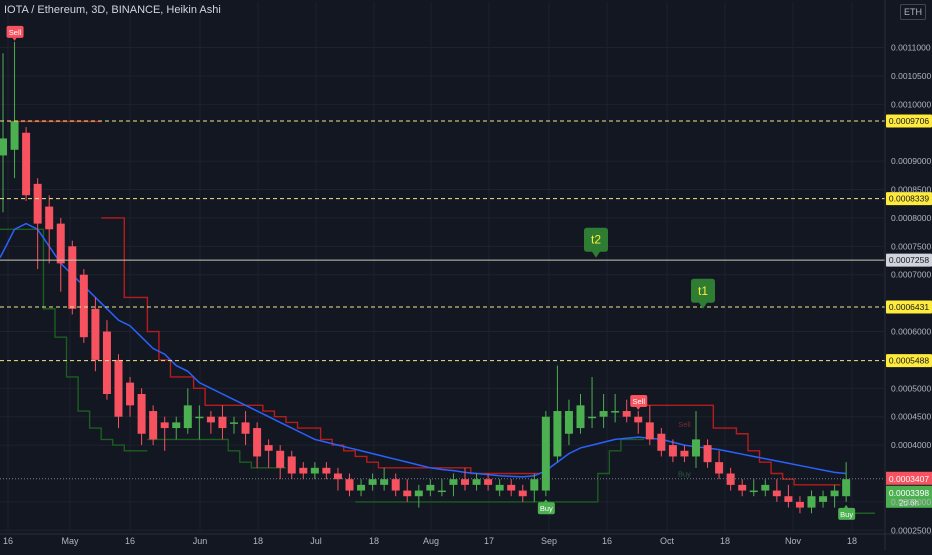  What do you see at coordinates (911, 48) in the screenshot?
I see `y-tick-label: 0.0011000` at bounding box center [911, 48].